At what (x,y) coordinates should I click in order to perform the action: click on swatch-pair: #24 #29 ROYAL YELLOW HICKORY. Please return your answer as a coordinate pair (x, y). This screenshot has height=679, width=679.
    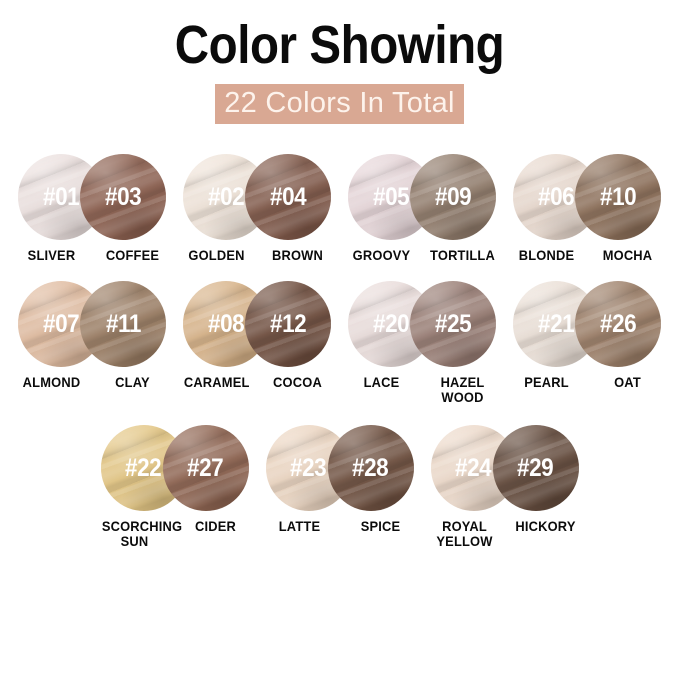
    Looking at the image, I should click on (504, 487).